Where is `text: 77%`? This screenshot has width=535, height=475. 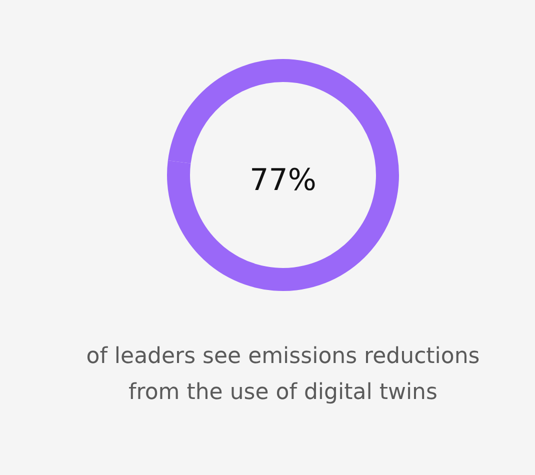
text: 77% is located at coordinates (283, 180).